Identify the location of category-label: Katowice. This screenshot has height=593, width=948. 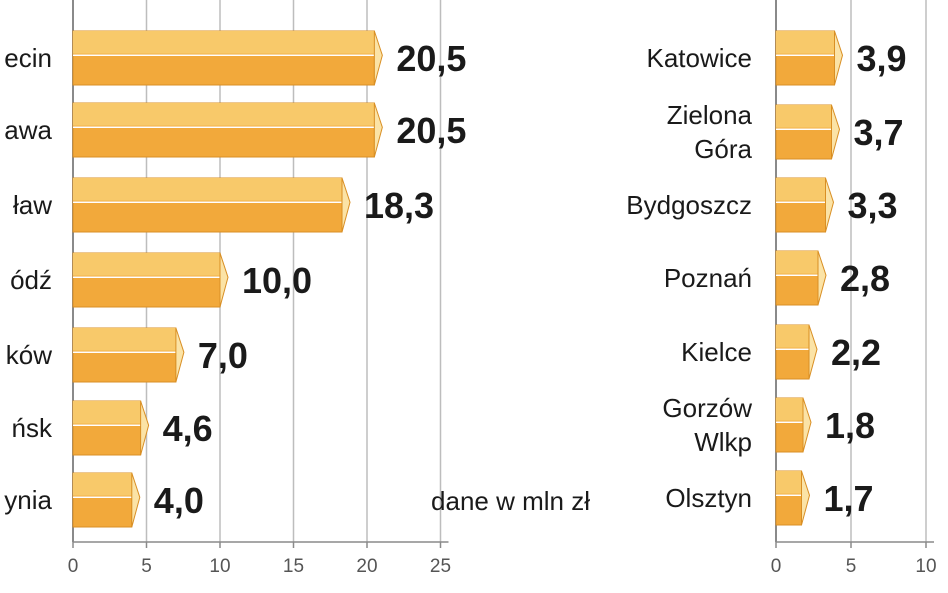
(700, 58).